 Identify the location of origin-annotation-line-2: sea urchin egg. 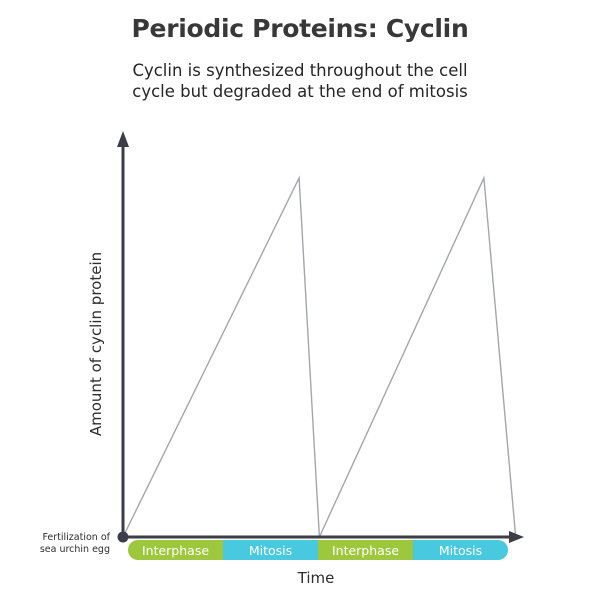
(75, 549).